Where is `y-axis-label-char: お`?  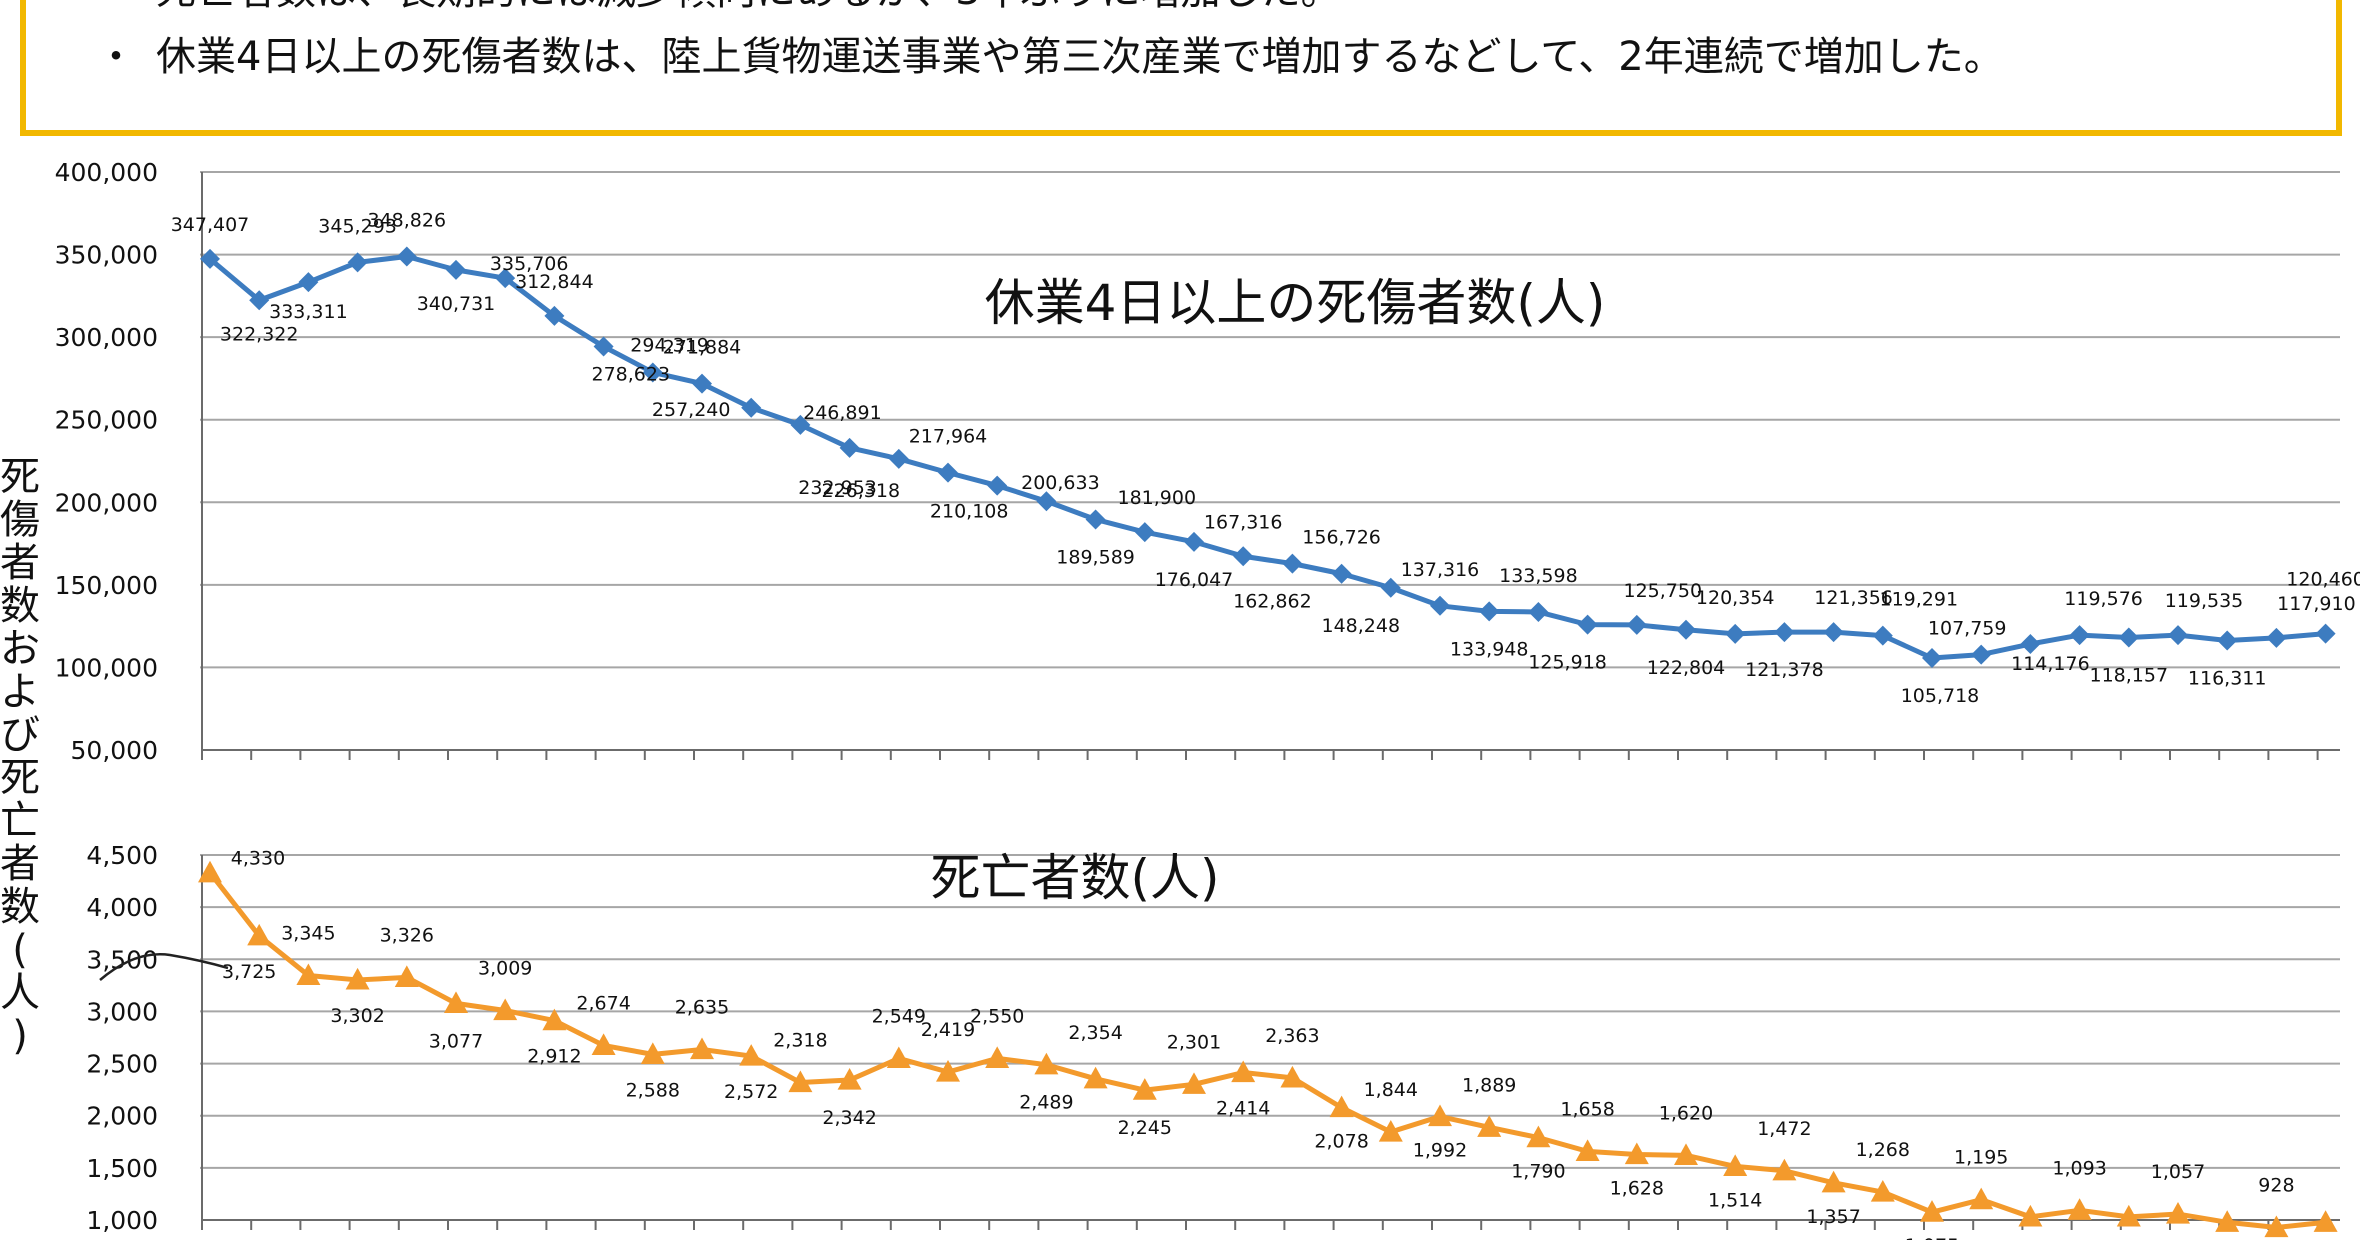
y-axis-label-char: お is located at coordinates (20, 649).